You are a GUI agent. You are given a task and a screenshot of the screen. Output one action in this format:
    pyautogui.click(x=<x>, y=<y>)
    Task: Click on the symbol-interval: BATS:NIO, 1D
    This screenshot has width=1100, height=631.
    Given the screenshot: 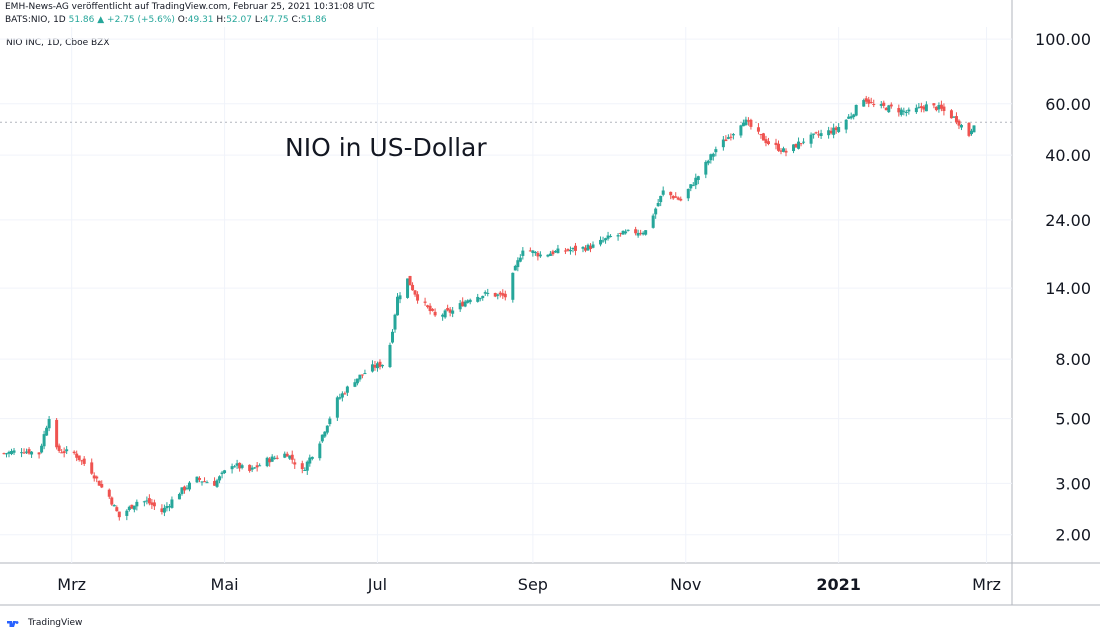 What is the action you would take?
    pyautogui.click(x=35, y=20)
    